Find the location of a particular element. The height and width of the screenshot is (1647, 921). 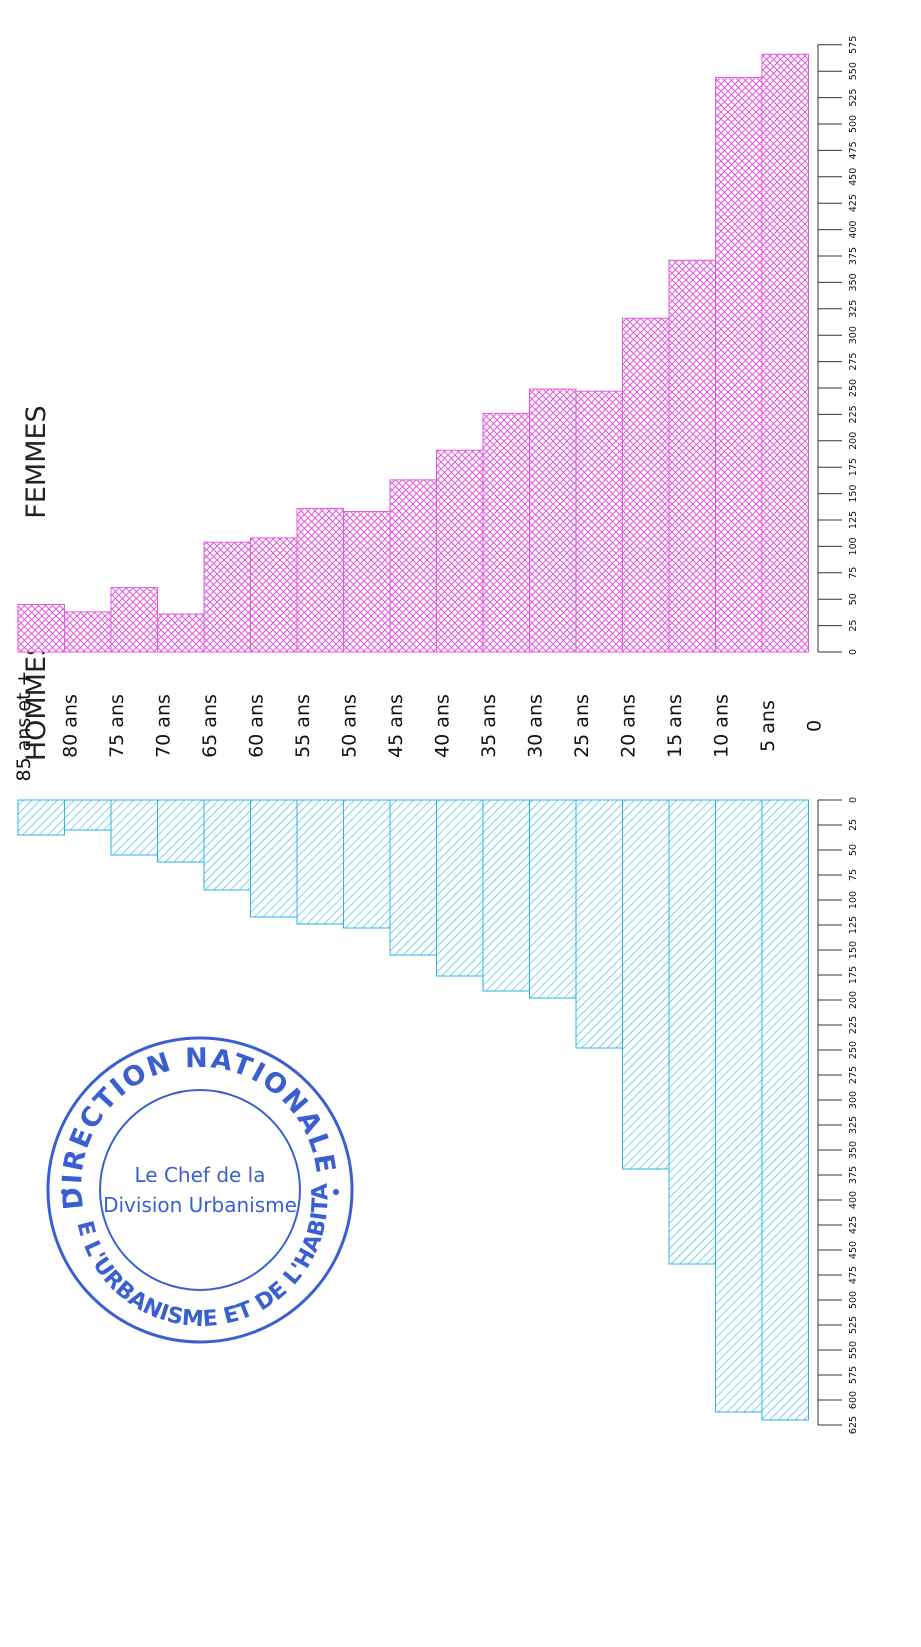

official-stamp is located at coordinates (200, 1190).